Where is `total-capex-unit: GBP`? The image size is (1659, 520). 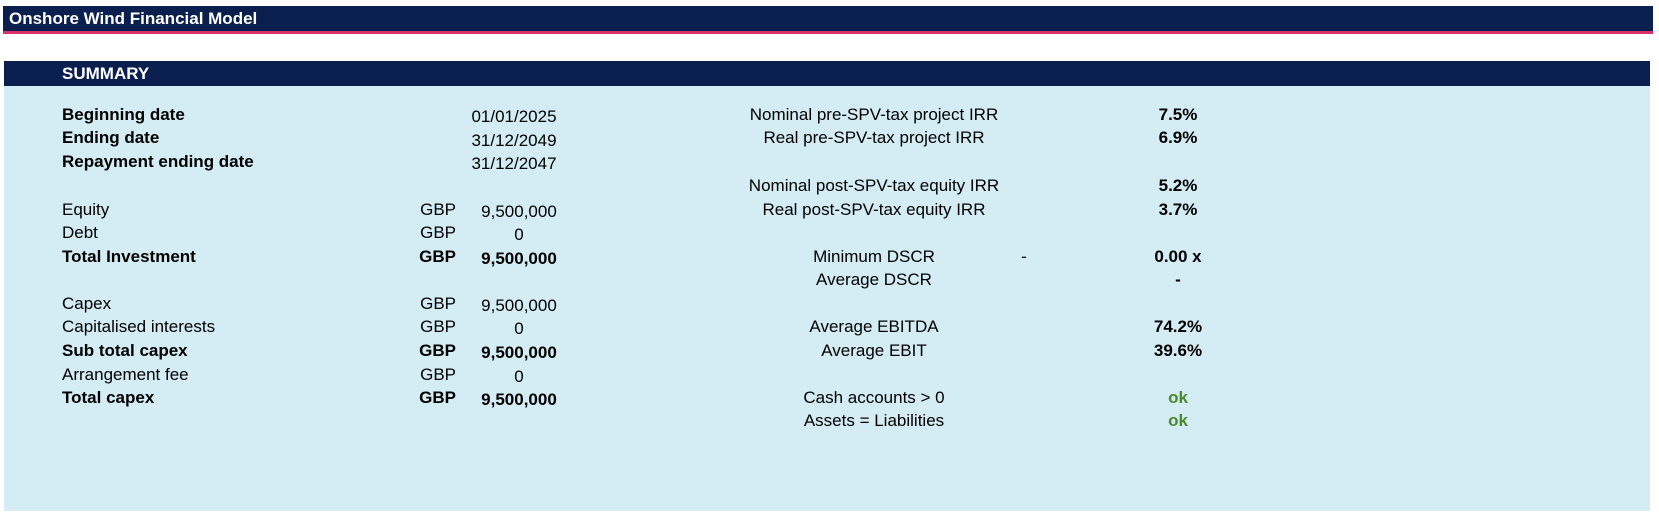 total-capex-unit: GBP is located at coordinates (437, 397).